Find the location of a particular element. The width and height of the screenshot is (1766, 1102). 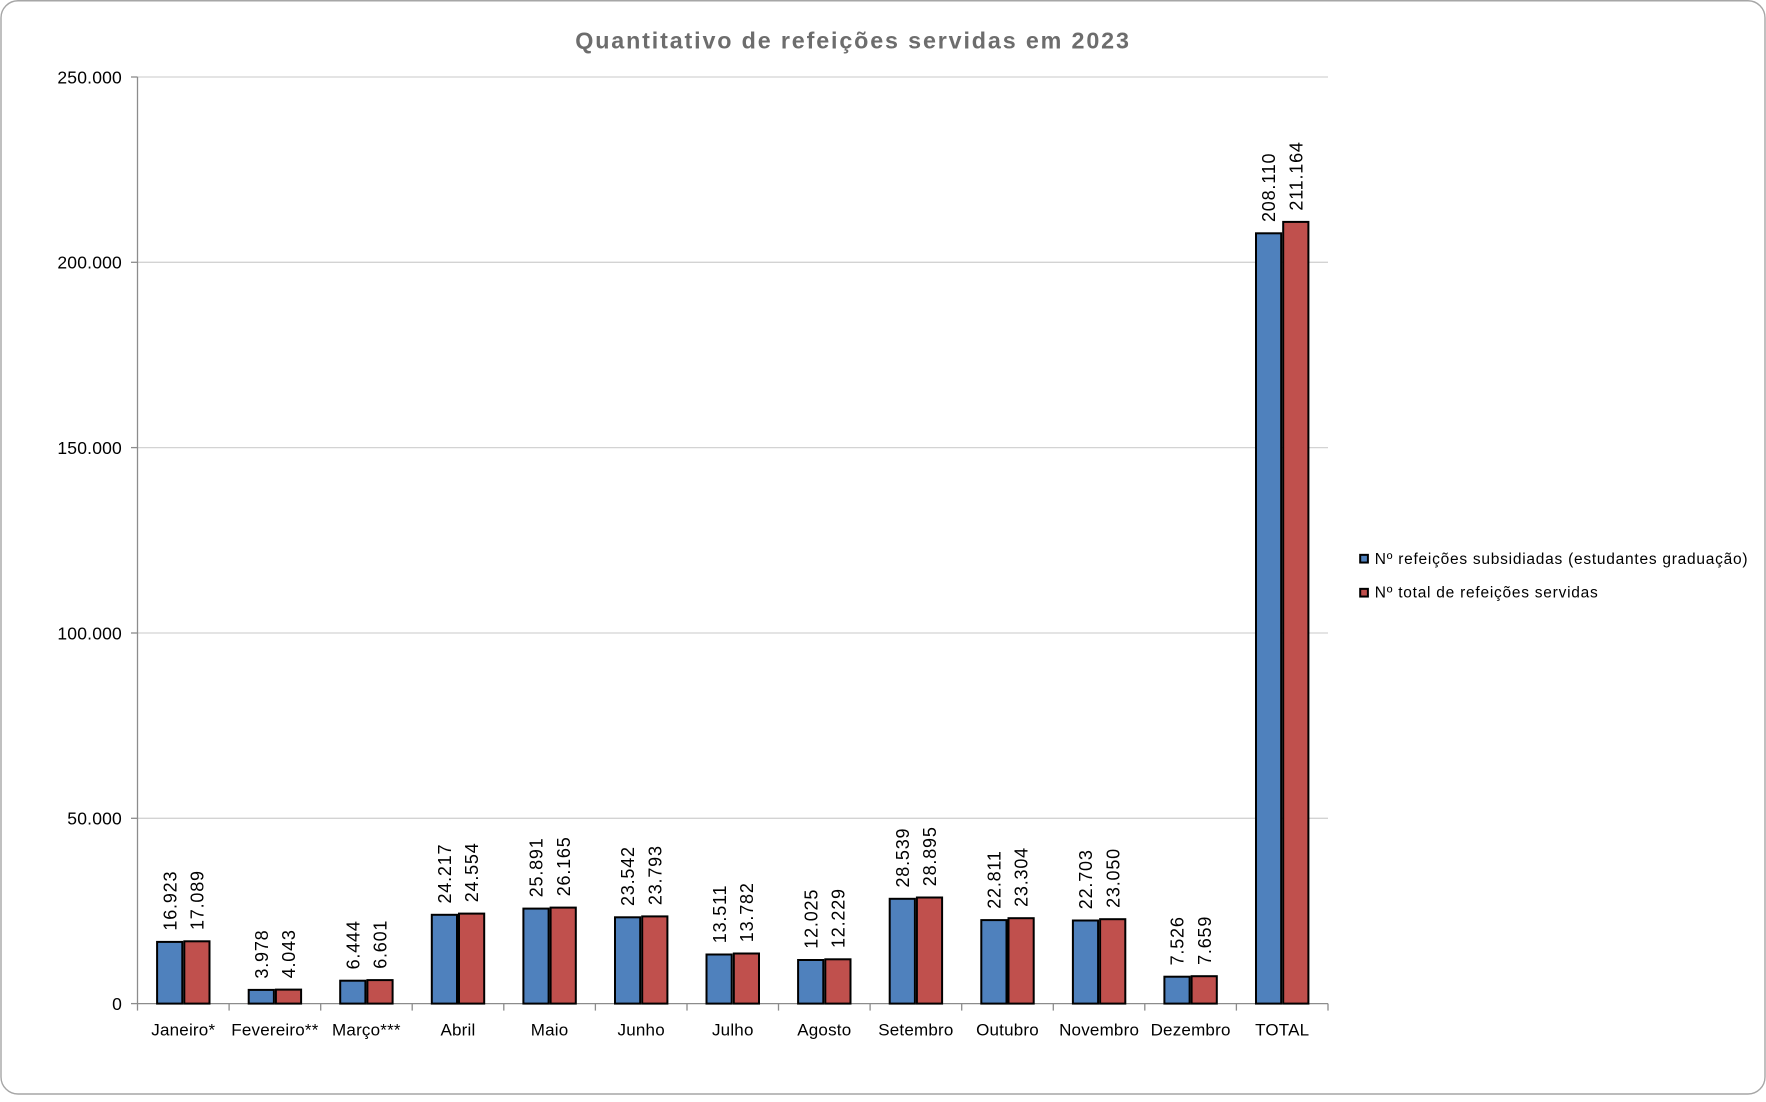

svg-text: 250.000 is located at coordinates (89, 77).